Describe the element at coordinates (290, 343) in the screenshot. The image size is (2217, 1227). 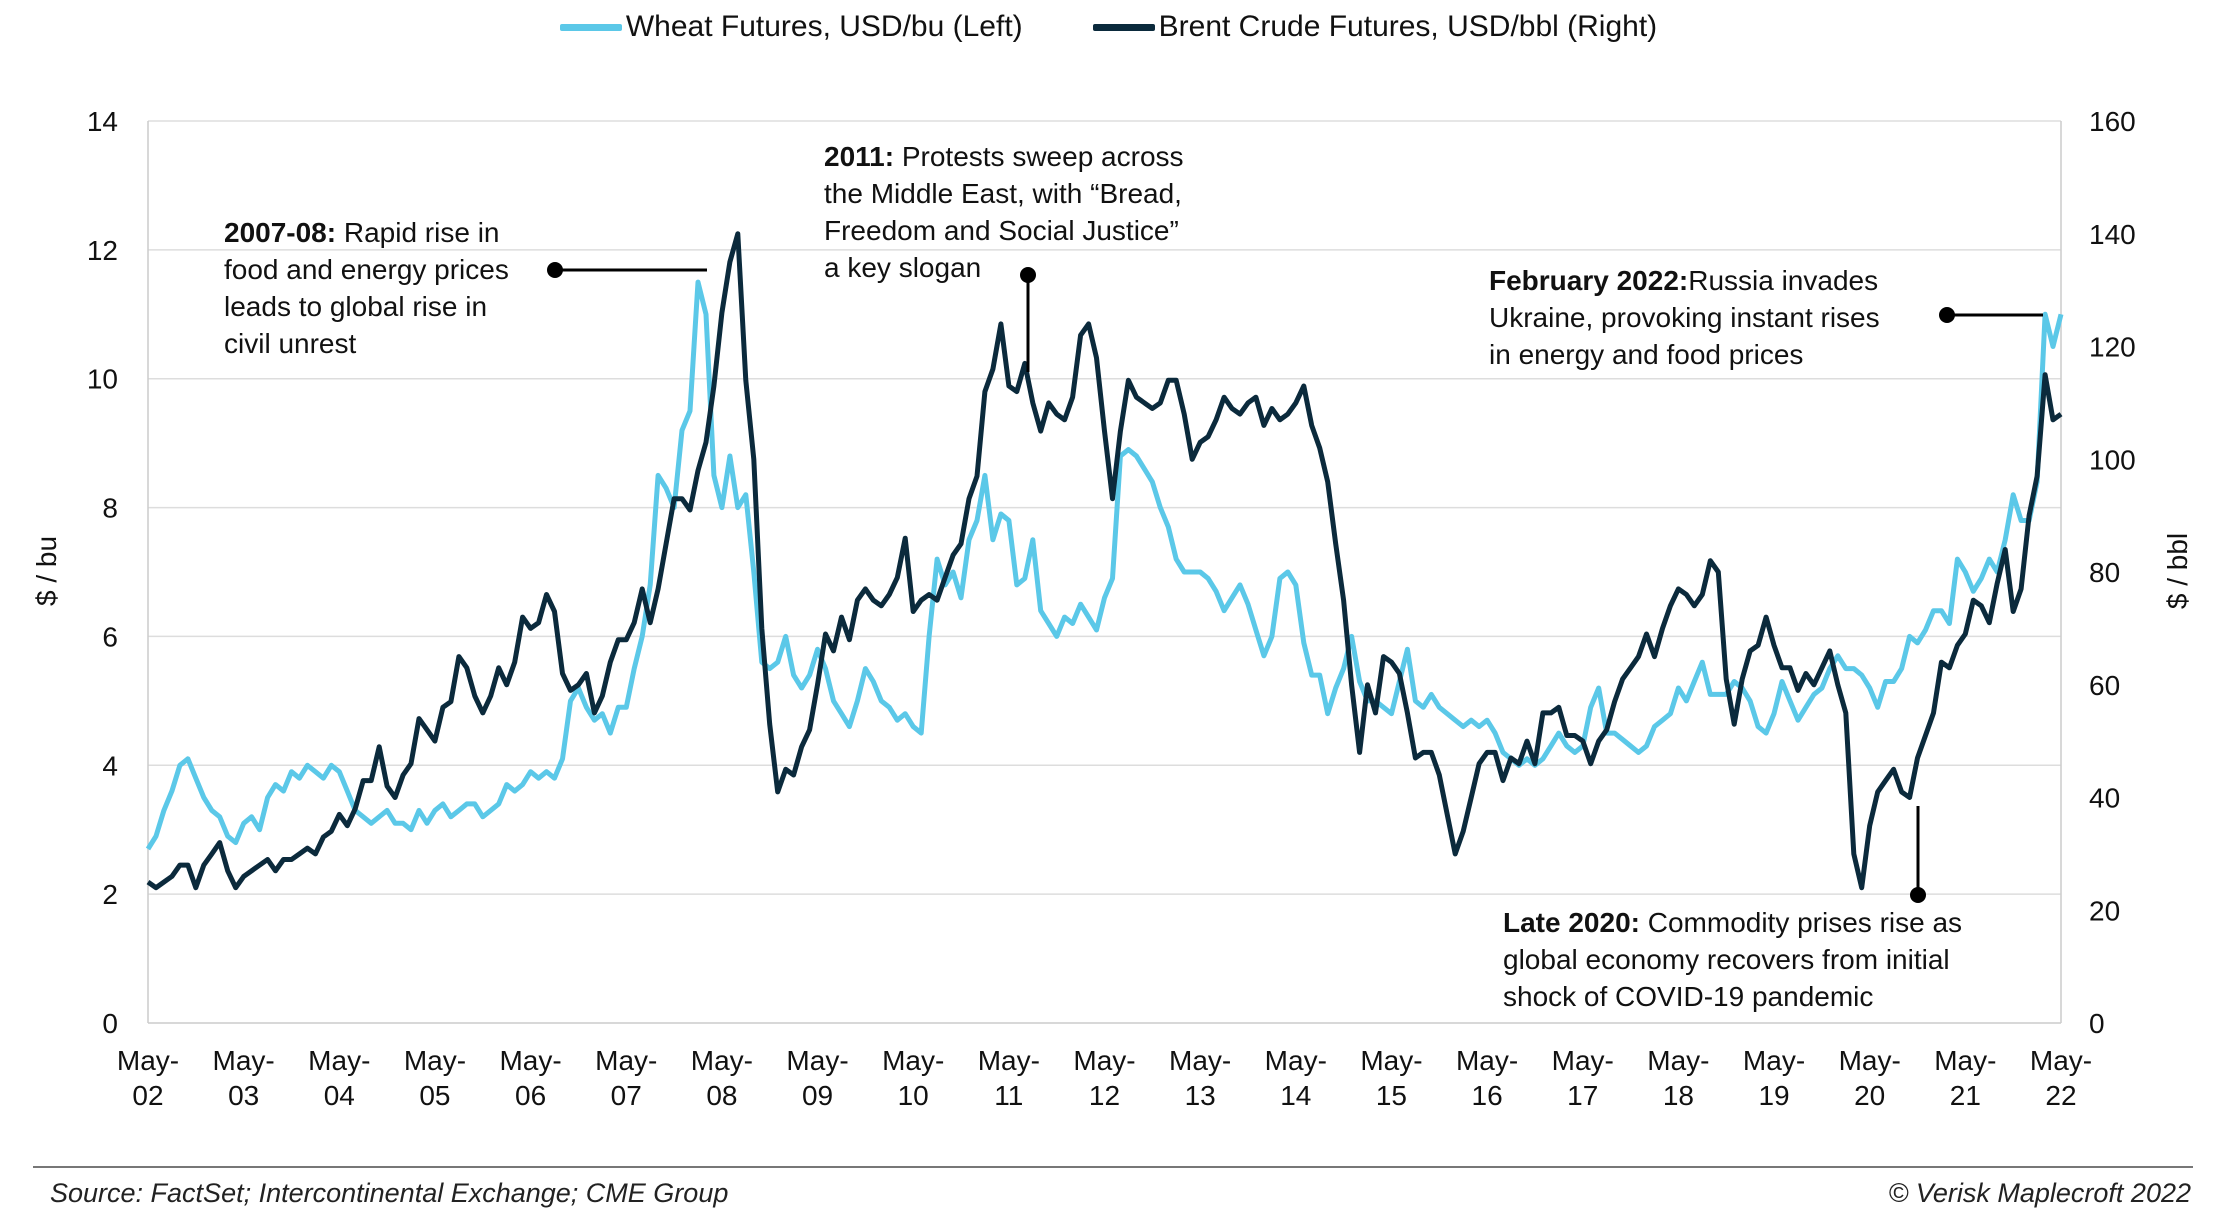
I see `annotation-line: civil unrest` at that location.